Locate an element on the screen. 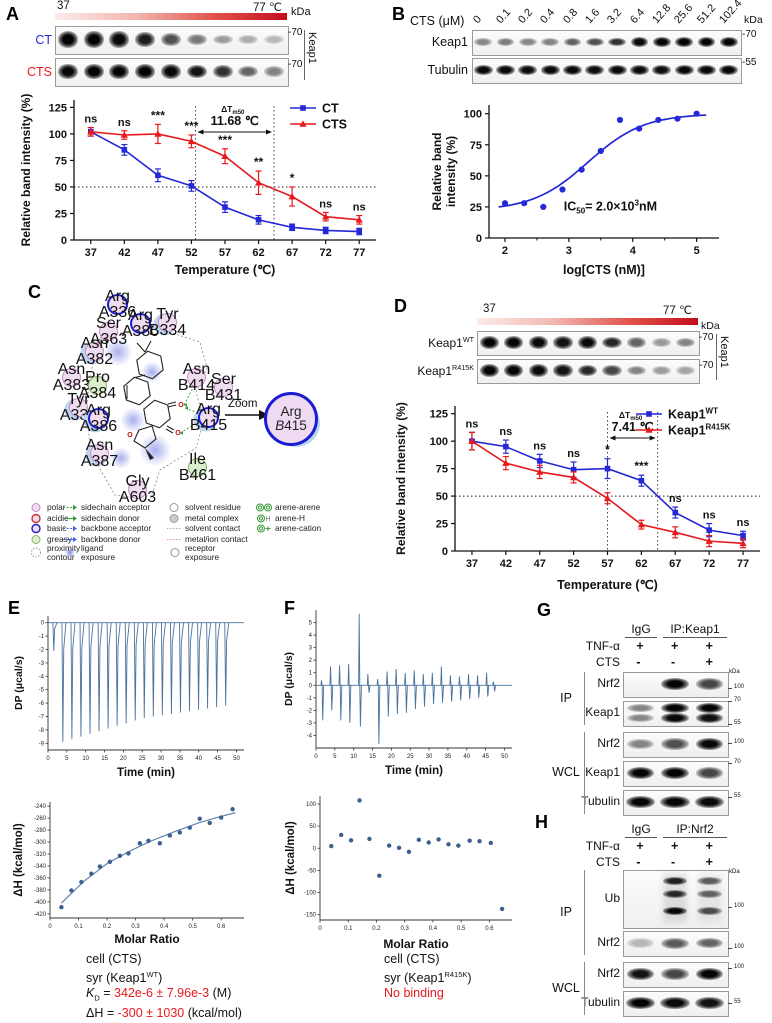 Image resolution: width=772 pixels, height=1023 pixels. legend-item-receptor-exposure: receptor exposure is located at coordinates (192, 552).